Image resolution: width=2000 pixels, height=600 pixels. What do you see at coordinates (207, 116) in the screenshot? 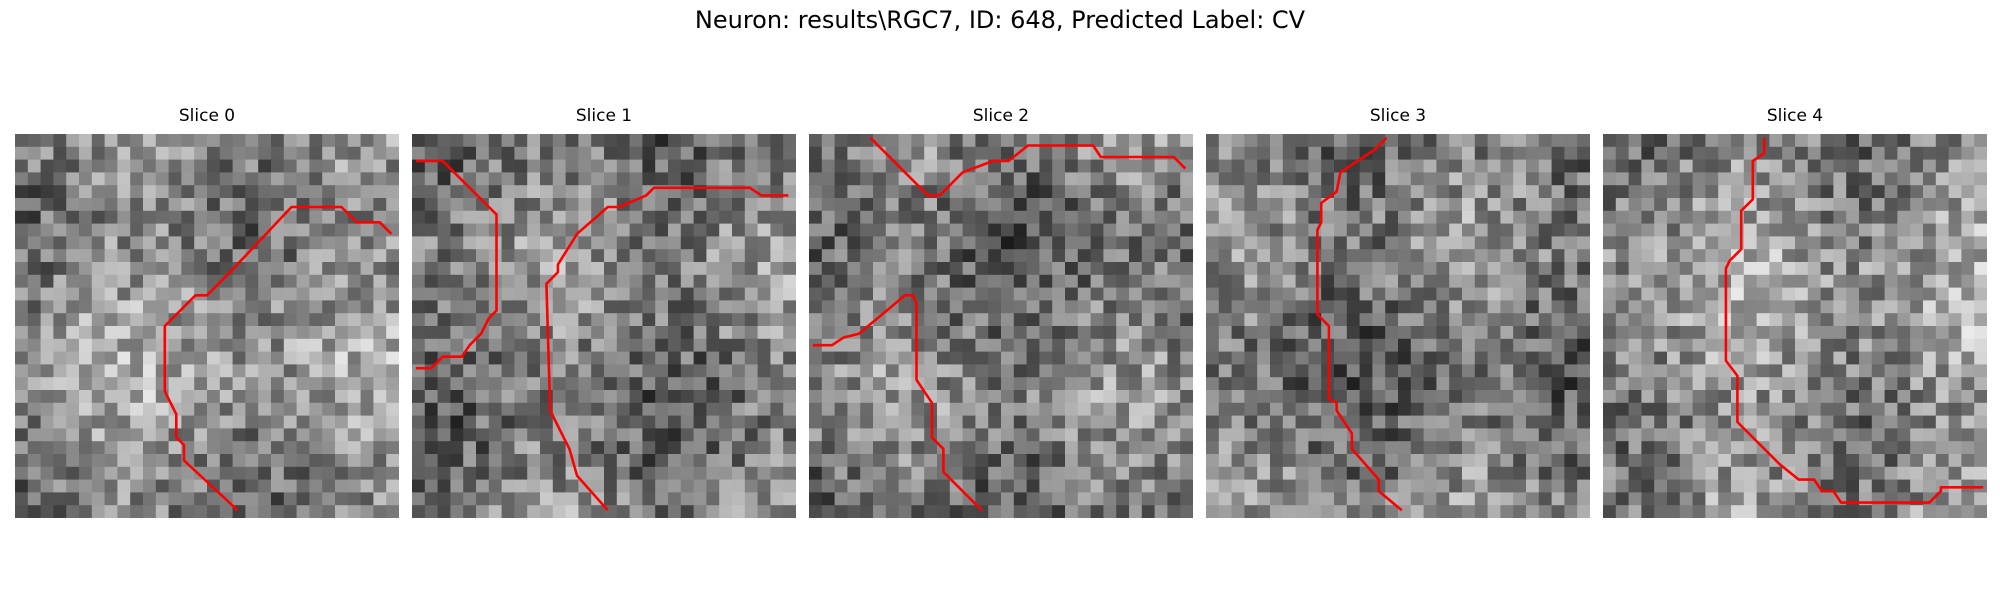
I see `slice-title: Slice 0` at bounding box center [207, 116].